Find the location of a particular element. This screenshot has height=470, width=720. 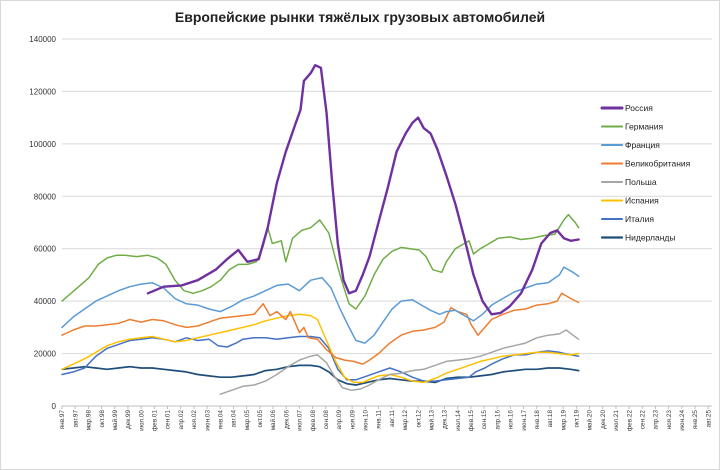

x-tick-label: окт.12 is located at coordinates (418, 419).